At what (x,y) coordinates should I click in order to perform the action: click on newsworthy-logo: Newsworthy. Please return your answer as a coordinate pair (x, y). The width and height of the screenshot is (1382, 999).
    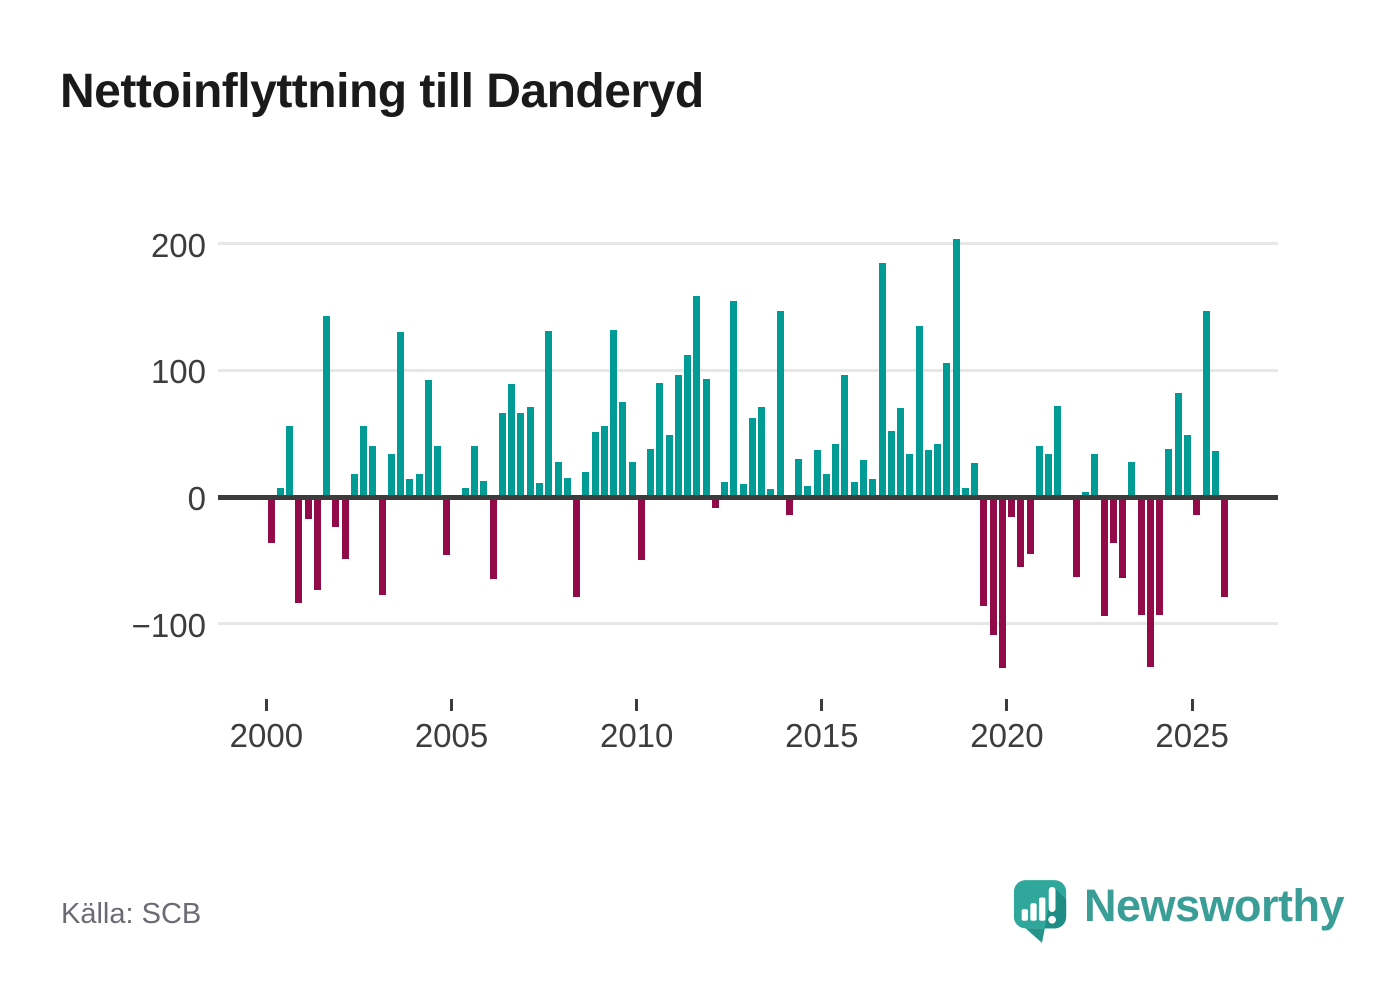
    Looking at the image, I should click on (1178, 912).